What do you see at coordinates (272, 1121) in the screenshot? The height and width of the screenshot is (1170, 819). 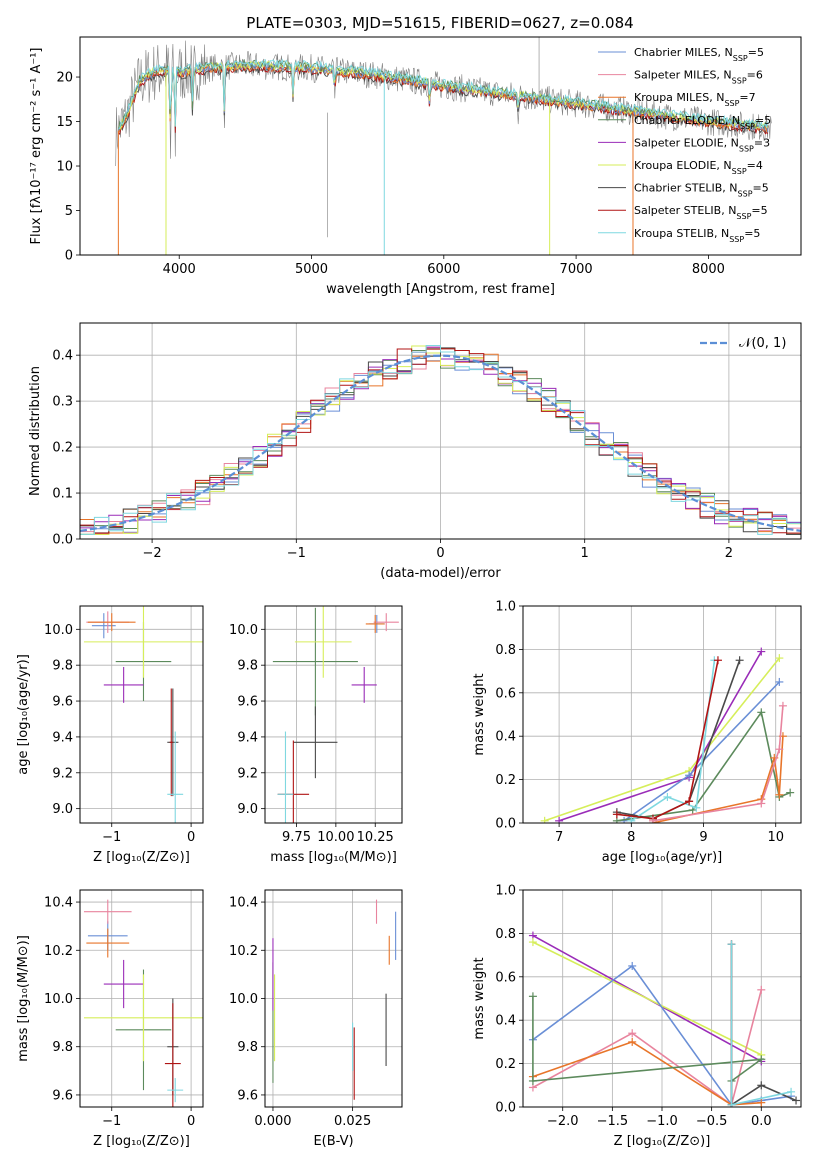 I see `x-tick-label: 0.000` at bounding box center [272, 1121].